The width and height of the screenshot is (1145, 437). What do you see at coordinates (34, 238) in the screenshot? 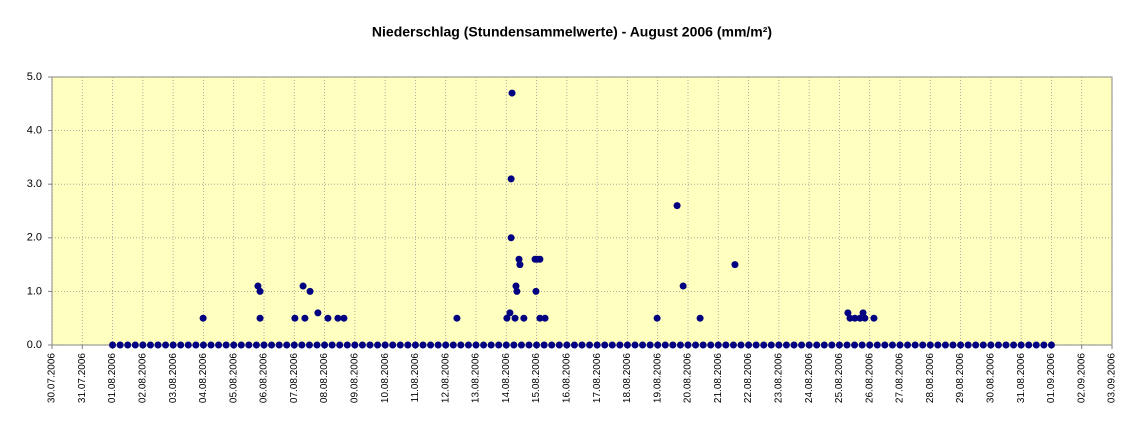
I see `y-tick-label: 2.0` at bounding box center [34, 238].